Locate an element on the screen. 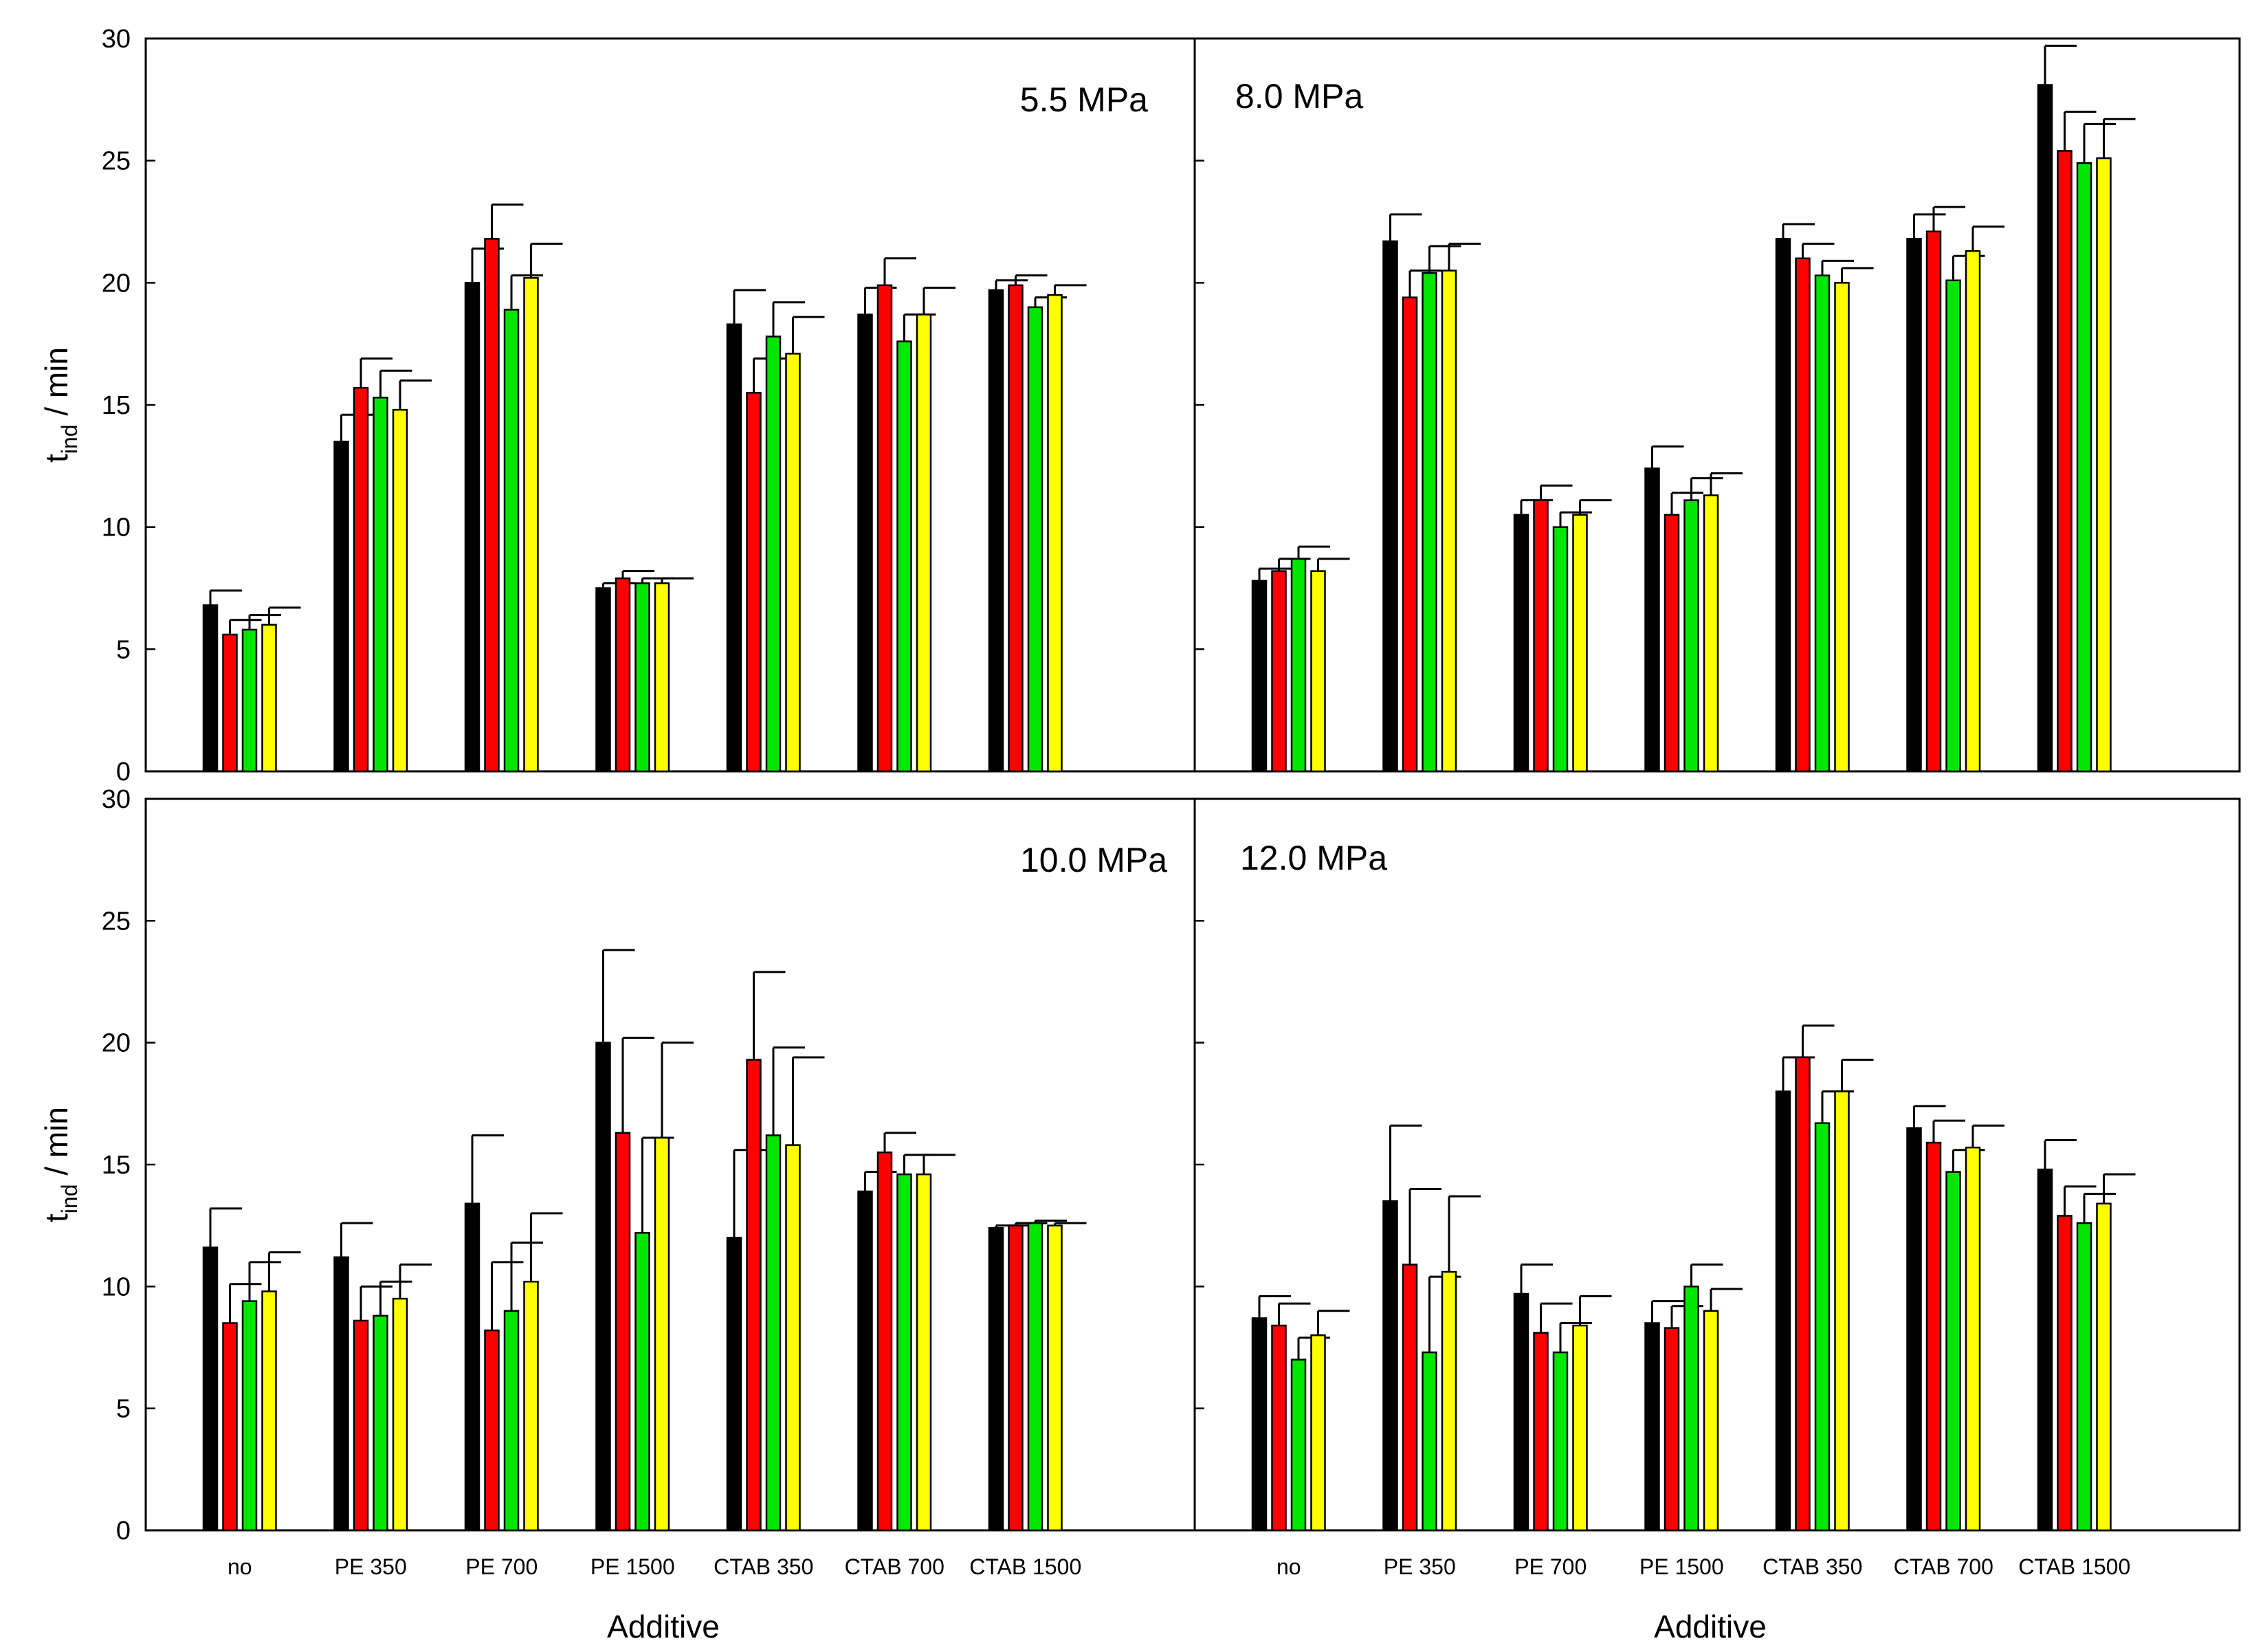 Image resolution: width=2254 pixels, height=1652 pixels. bar-pe-350-s2 is located at coordinates (1410, 534).